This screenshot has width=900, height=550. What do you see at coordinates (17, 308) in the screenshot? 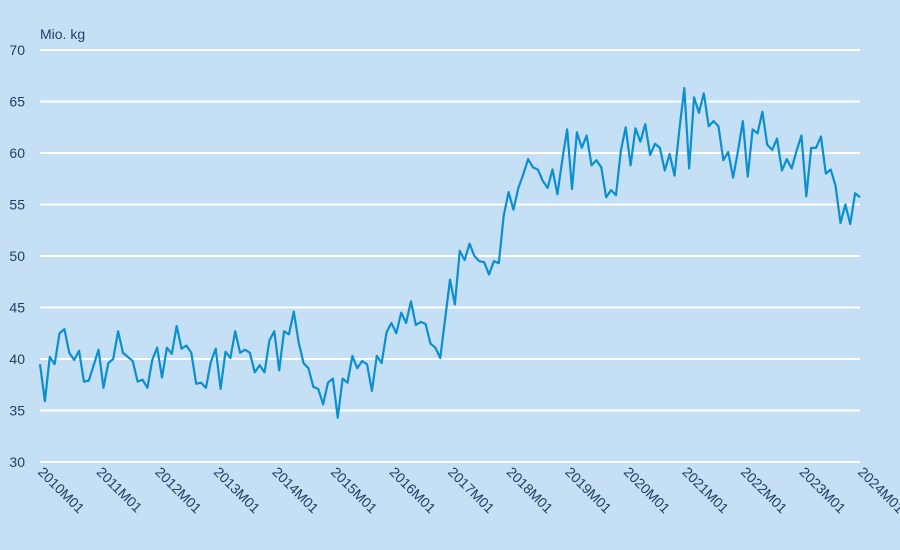
I see `y-tick-label: 45` at bounding box center [17, 308].